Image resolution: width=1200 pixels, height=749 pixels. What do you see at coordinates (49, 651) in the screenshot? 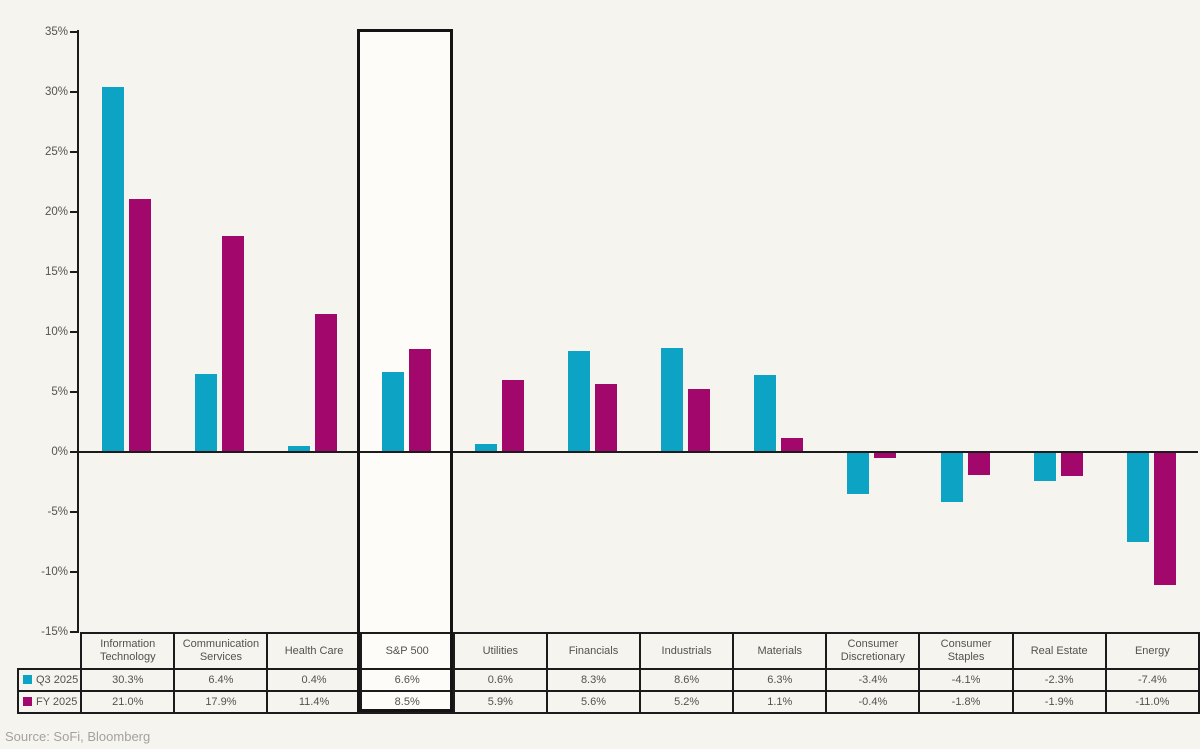
I see `table-corner-cell` at bounding box center [49, 651].